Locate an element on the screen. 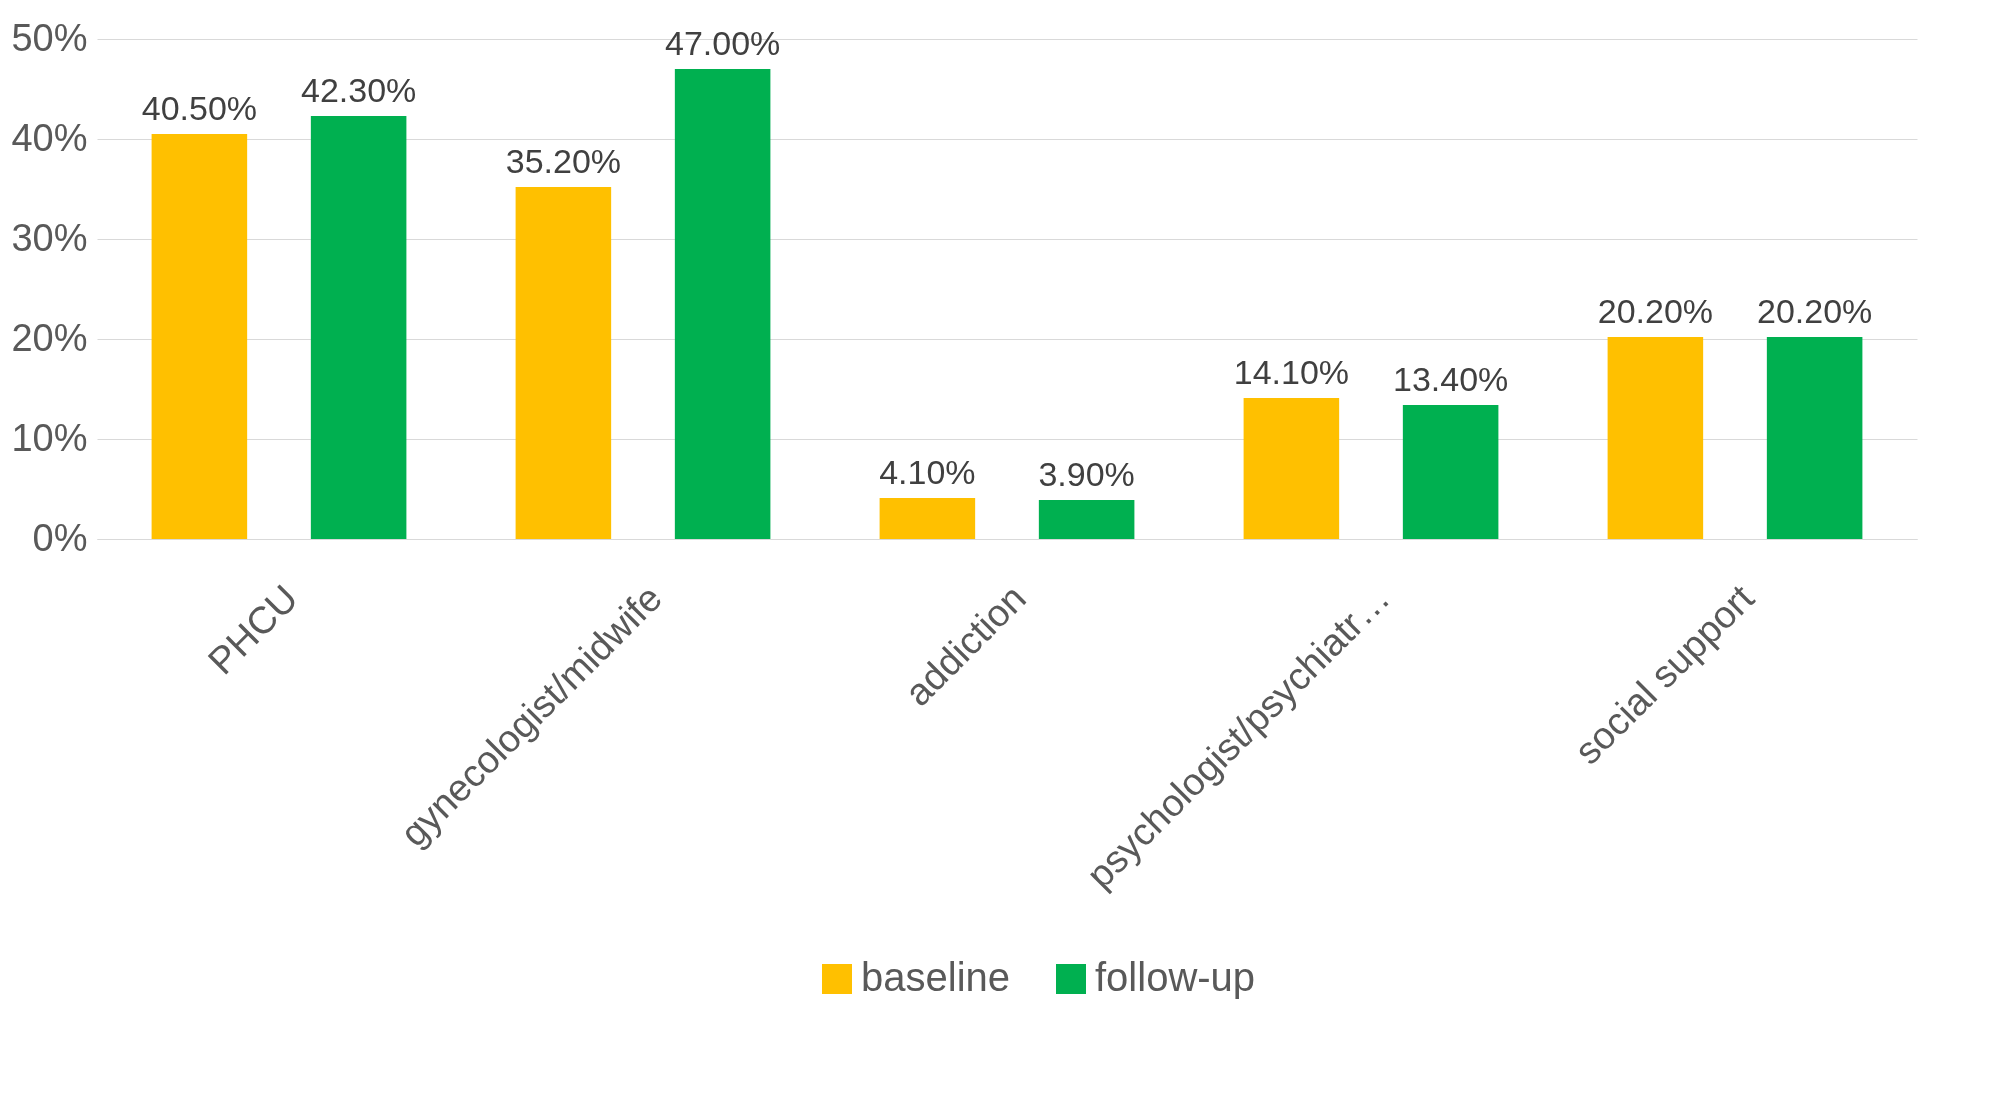  data-label: 35.20% is located at coordinates (563, 161).